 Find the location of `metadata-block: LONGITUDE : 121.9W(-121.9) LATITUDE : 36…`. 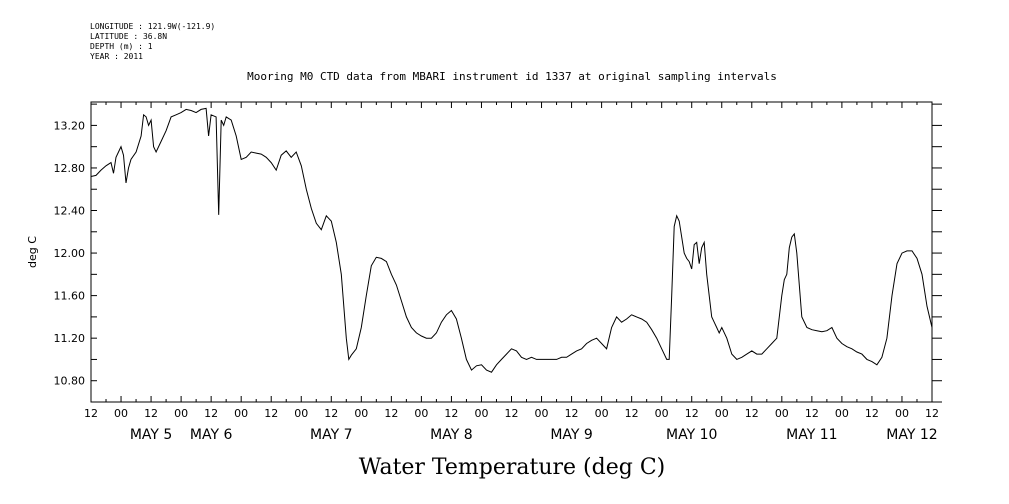

metadata-block: LONGITUDE : 121.9W(-121.9) LATITUDE : 36… is located at coordinates (152, 42).